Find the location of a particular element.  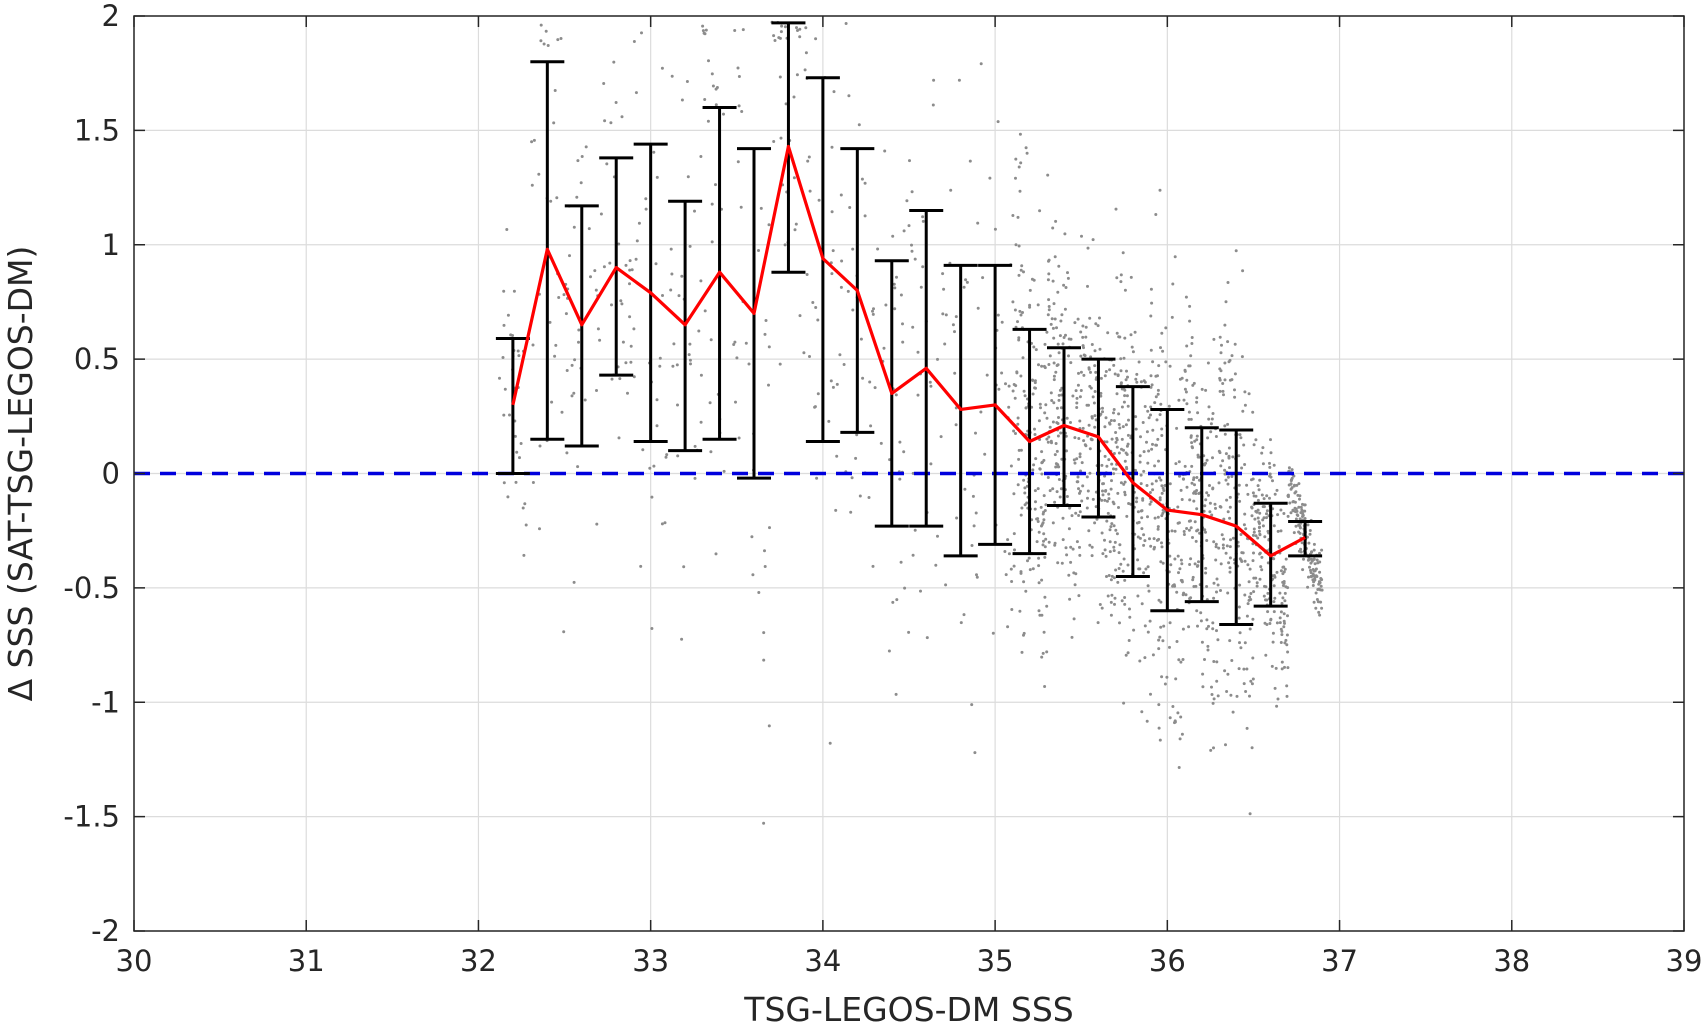

x-tick-label: 38 is located at coordinates (1511, 961).